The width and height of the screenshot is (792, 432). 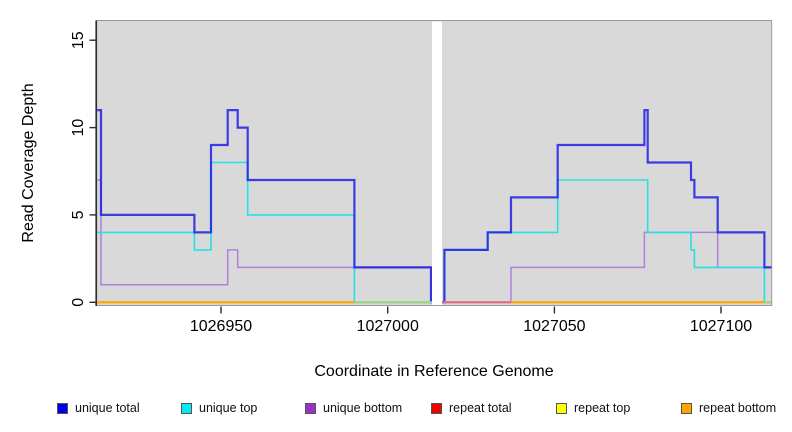 What do you see at coordinates (78, 40) in the screenshot?
I see `y-tick-label: 15` at bounding box center [78, 40].